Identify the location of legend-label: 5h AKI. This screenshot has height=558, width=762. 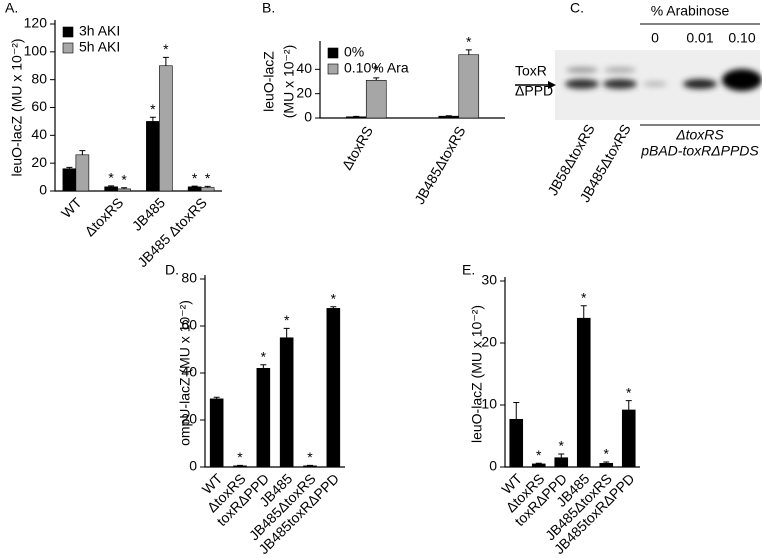
(99, 47).